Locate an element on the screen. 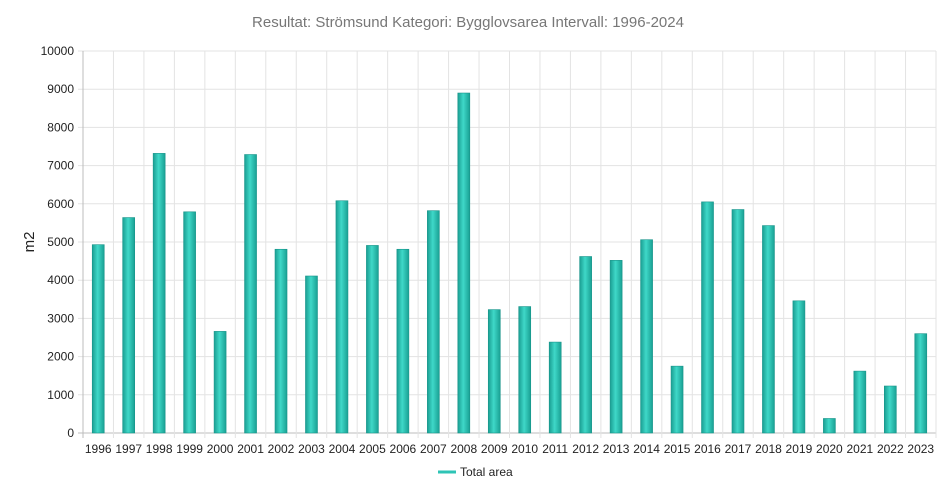  x-tick-label: 2008 is located at coordinates (463, 449).